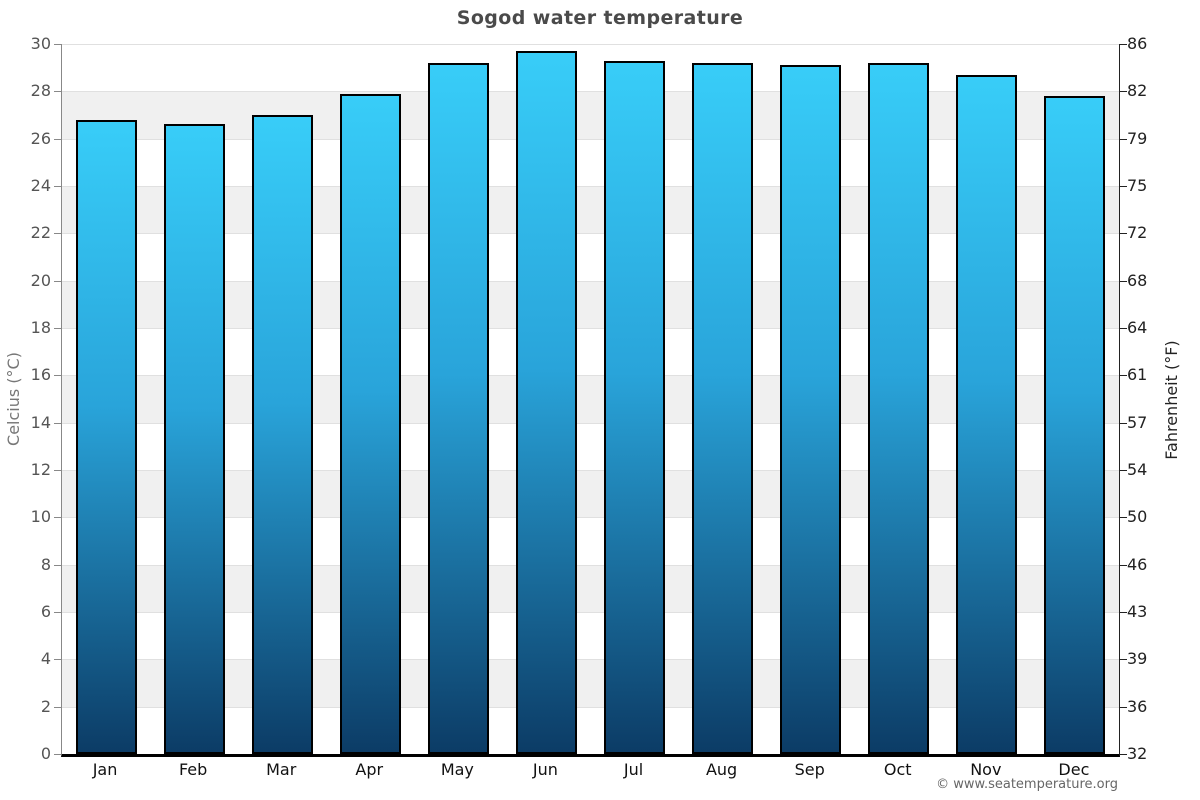 The height and width of the screenshot is (800, 1200). Describe the element at coordinates (193, 769) in the screenshot. I see `x-tick-label-month: Feb` at that location.